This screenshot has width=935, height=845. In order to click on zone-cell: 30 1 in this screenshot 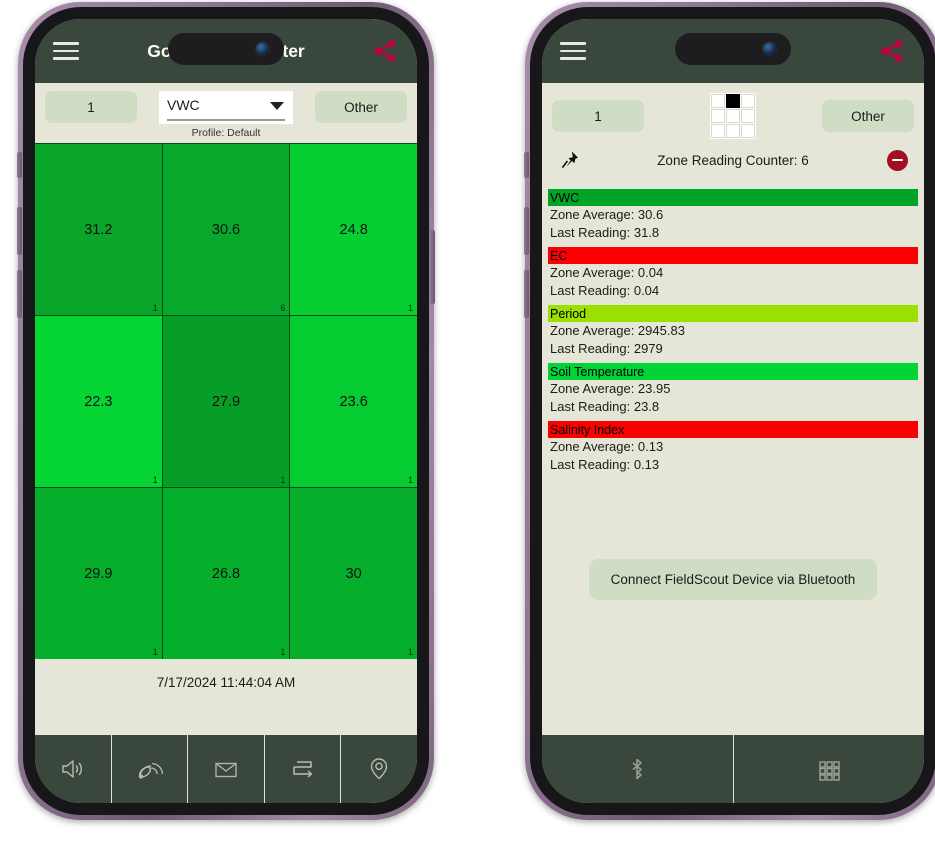, I will do `click(353, 573)`.